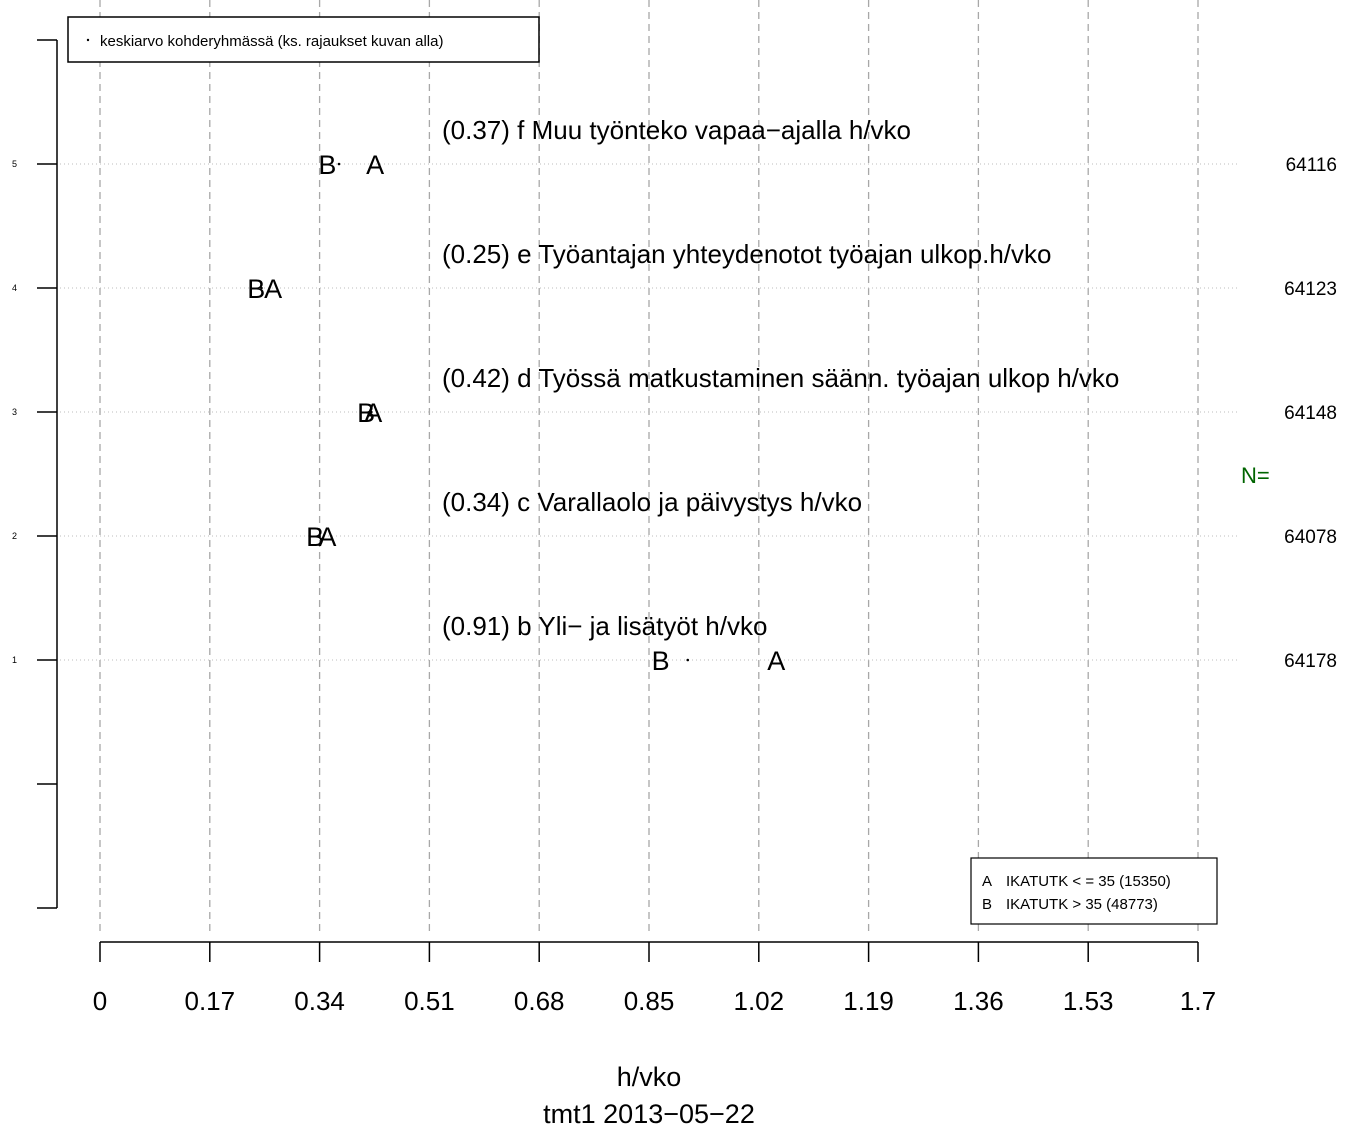  What do you see at coordinates (539, 1001) in the screenshot?
I see `x-tick-label: 0.68` at bounding box center [539, 1001].